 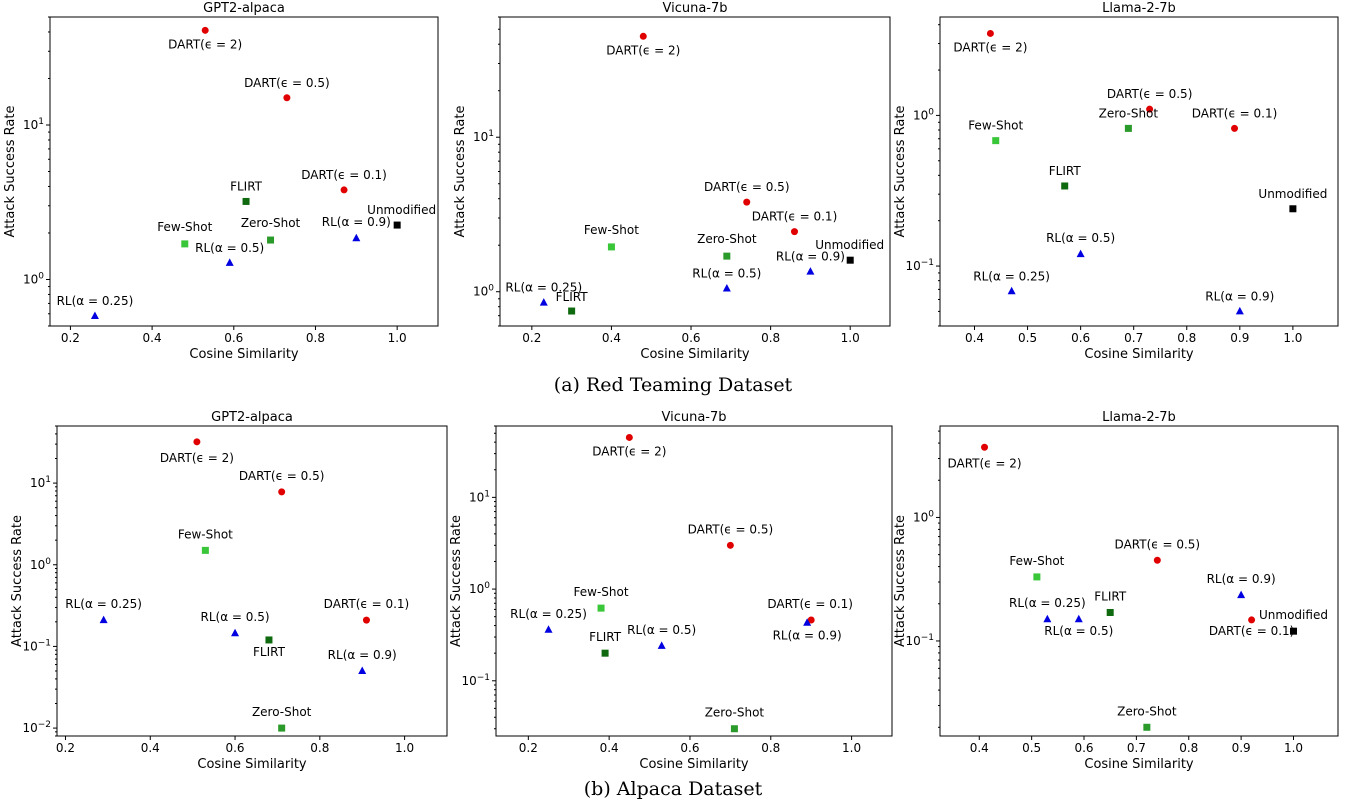 What do you see at coordinates (807, 636) in the screenshot?
I see `data-label: RL(α = 0.9)` at bounding box center [807, 636].